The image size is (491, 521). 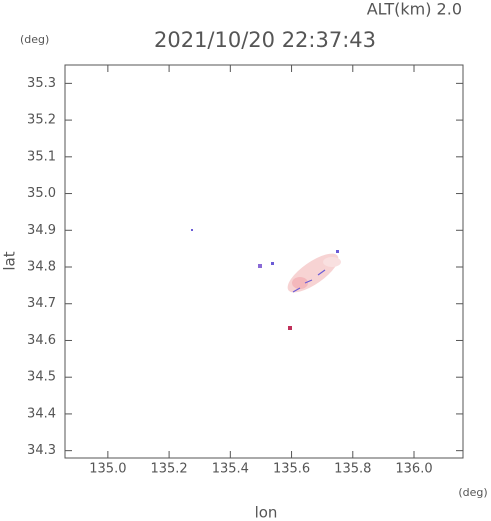 I want to click on y-tick-label: 34.3, so click(x=41, y=450).